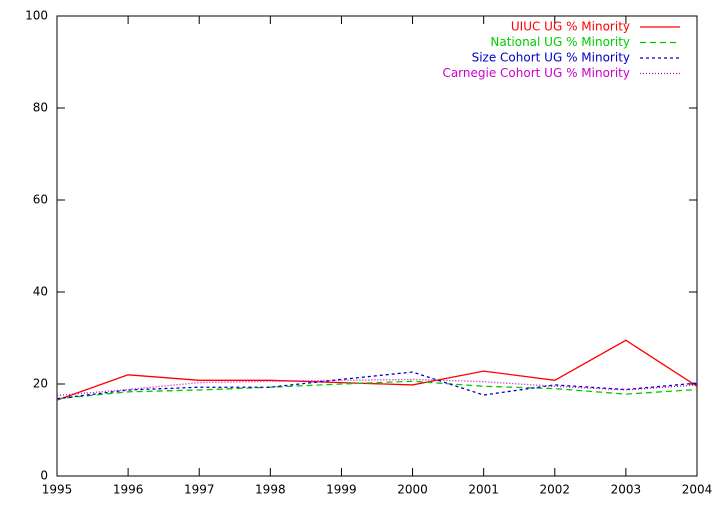 Image resolution: width=720 pixels, height=508 pixels. I want to click on y-tick-label: 80, so click(40, 108).